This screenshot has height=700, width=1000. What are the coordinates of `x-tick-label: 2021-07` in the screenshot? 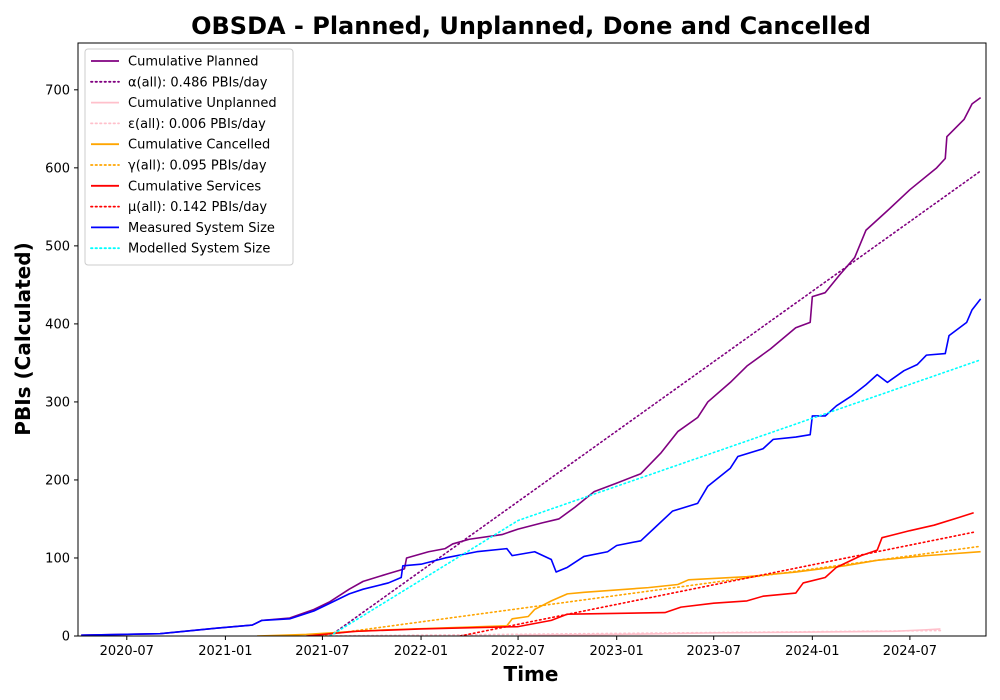 It's located at (322, 651).